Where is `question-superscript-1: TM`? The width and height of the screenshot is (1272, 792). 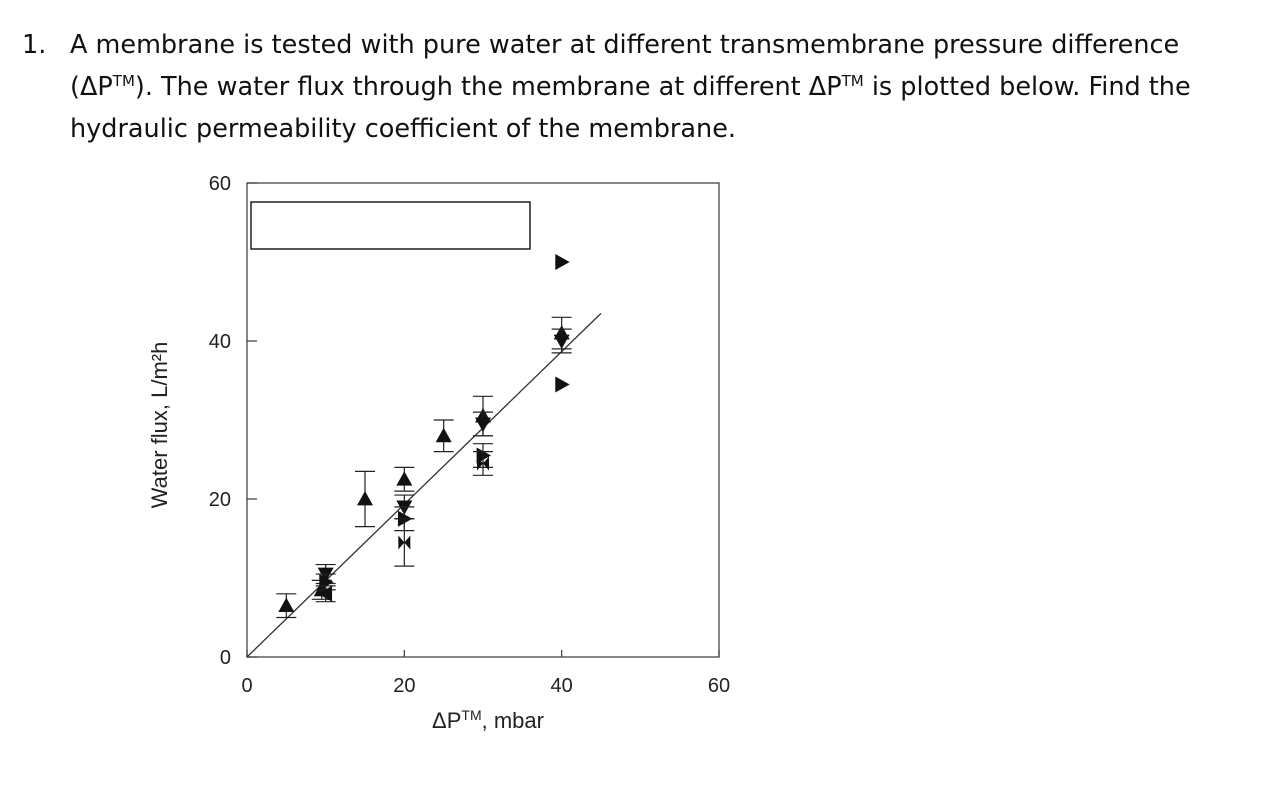 question-superscript-1: TM is located at coordinates (123, 81).